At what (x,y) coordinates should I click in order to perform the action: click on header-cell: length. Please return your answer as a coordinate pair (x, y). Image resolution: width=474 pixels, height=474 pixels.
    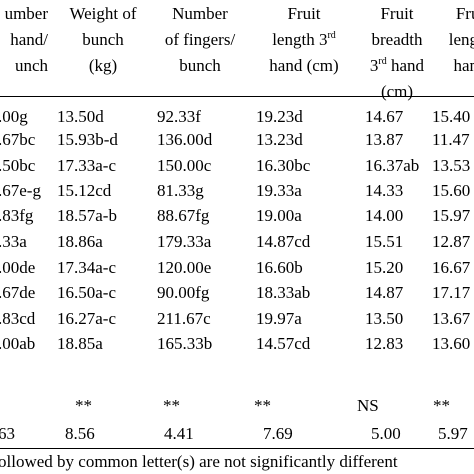
    Looking at the image, I should click on (461, 39).